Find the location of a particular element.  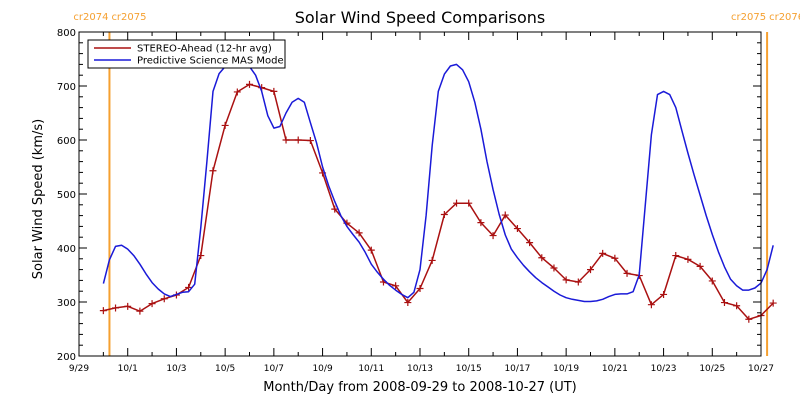

x-tick-label: 10/1 is located at coordinates (128, 369).